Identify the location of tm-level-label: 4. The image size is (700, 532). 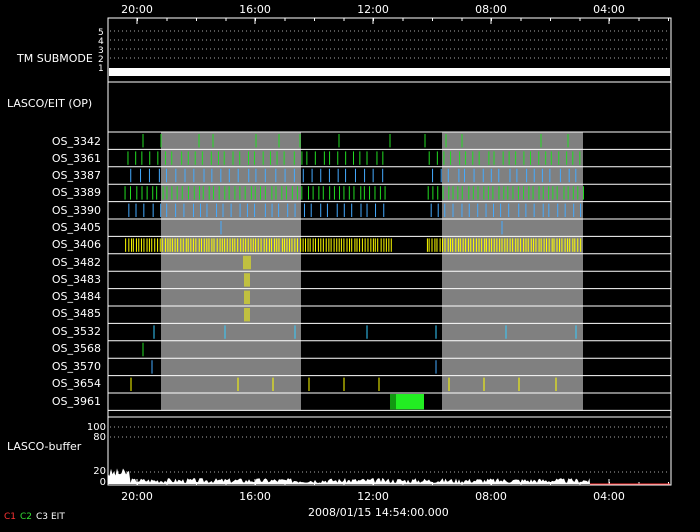
(101, 42).